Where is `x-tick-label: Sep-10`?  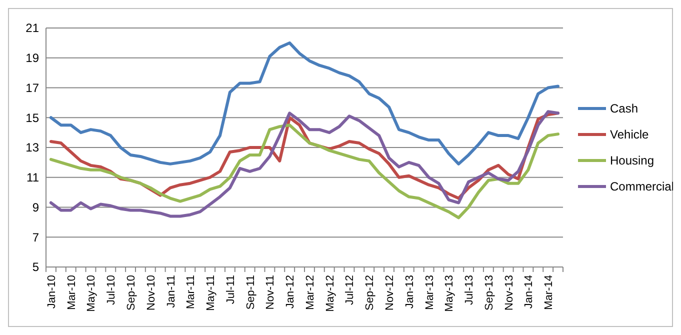 x-tick-label: Sep-10 is located at coordinates (132, 292).